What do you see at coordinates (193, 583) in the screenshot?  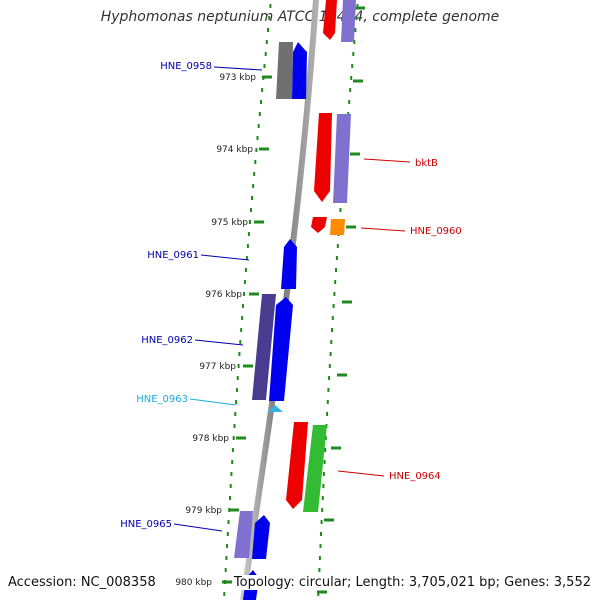 I see `scale-label-980: 980 kbp` at bounding box center [193, 583].